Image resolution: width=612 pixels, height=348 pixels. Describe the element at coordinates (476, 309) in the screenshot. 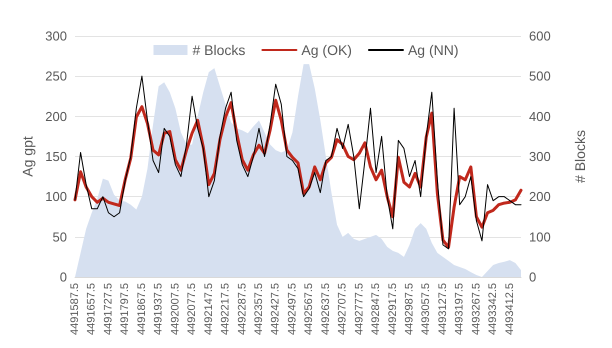

I see `x-tick-label: 4493267.5` at that location.